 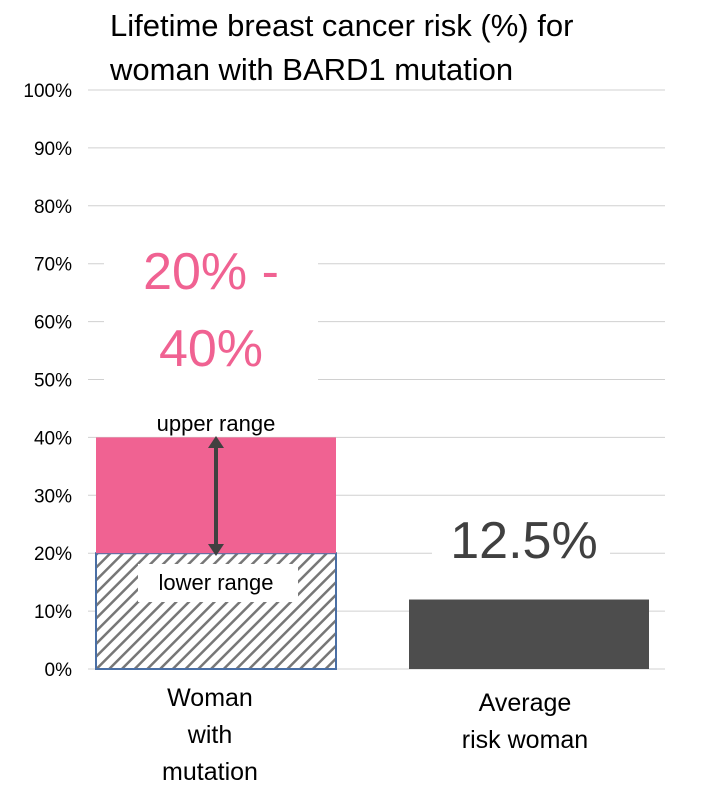 What do you see at coordinates (53, 149) in the screenshot?
I see `y-tick-label-90: 90%` at bounding box center [53, 149].